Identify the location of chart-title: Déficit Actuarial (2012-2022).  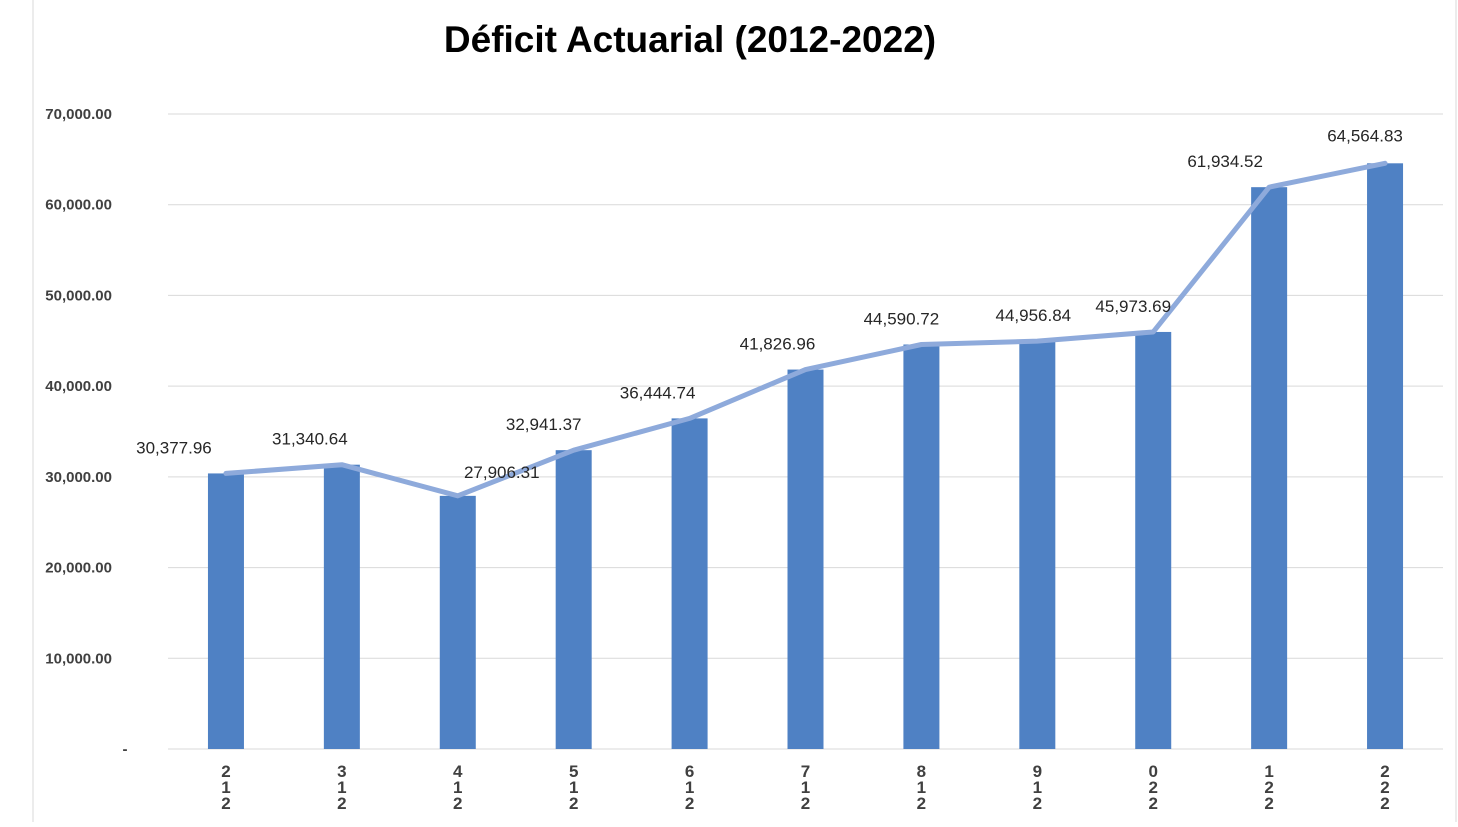
(690, 39).